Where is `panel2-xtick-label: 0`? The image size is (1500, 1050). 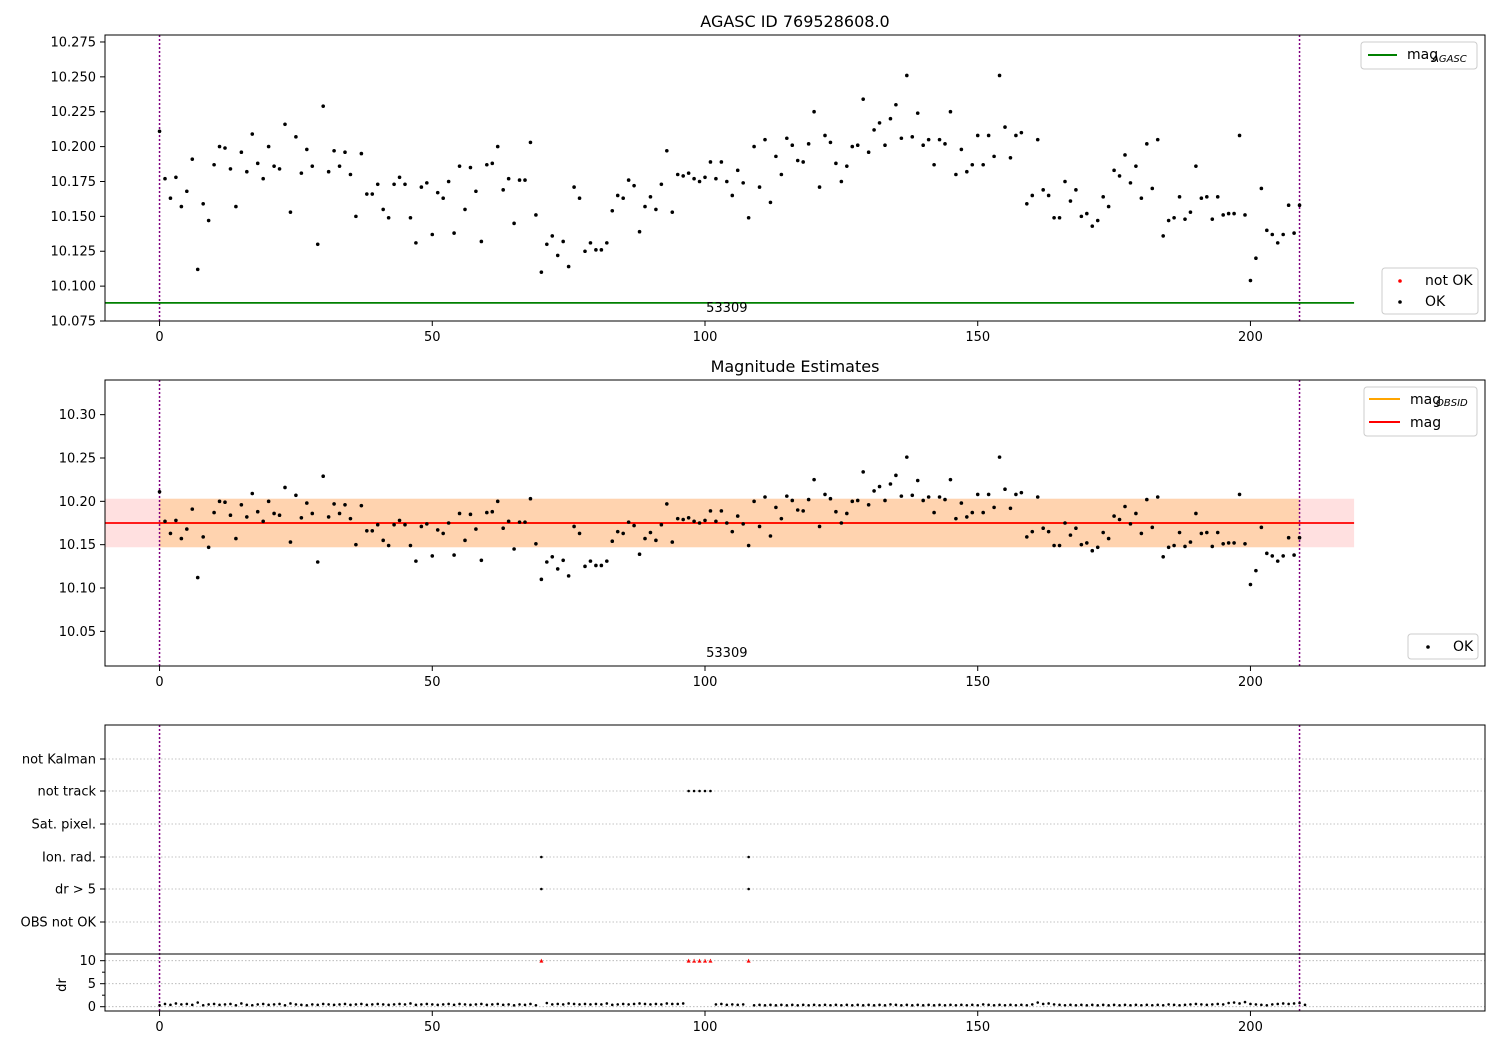
panel2-xtick-label: 0 is located at coordinates (159, 682).